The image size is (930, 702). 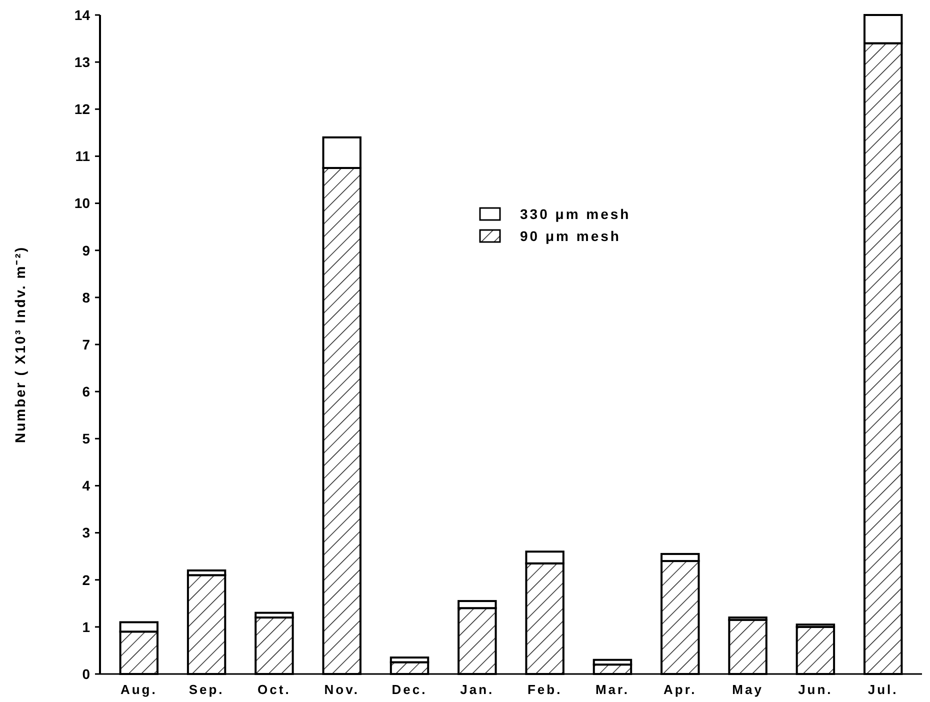 What do you see at coordinates (748, 689) in the screenshot?
I see `x-tick-label: May` at bounding box center [748, 689].